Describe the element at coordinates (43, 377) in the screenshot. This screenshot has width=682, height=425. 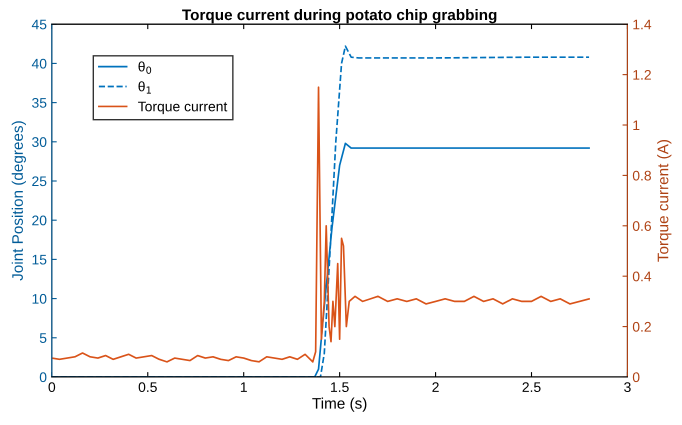
I see `y-tick-label: 0` at that location.